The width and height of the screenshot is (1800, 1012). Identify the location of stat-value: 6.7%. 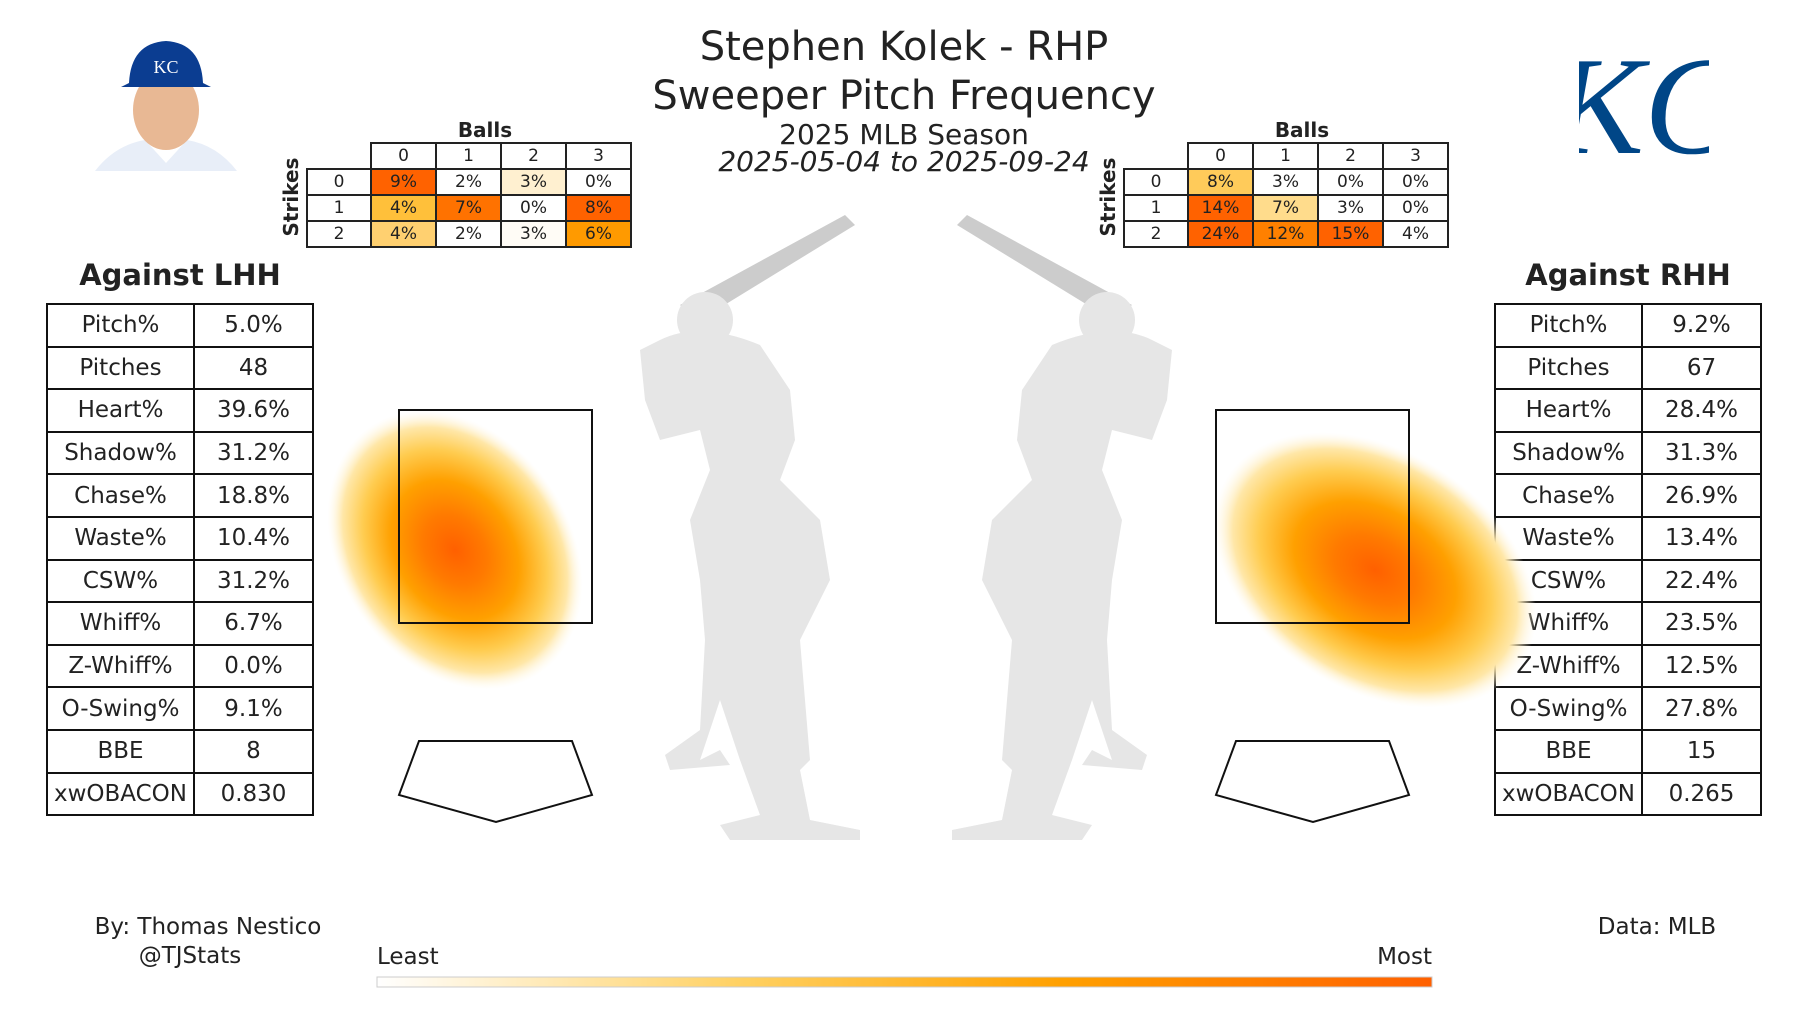
(253, 623).